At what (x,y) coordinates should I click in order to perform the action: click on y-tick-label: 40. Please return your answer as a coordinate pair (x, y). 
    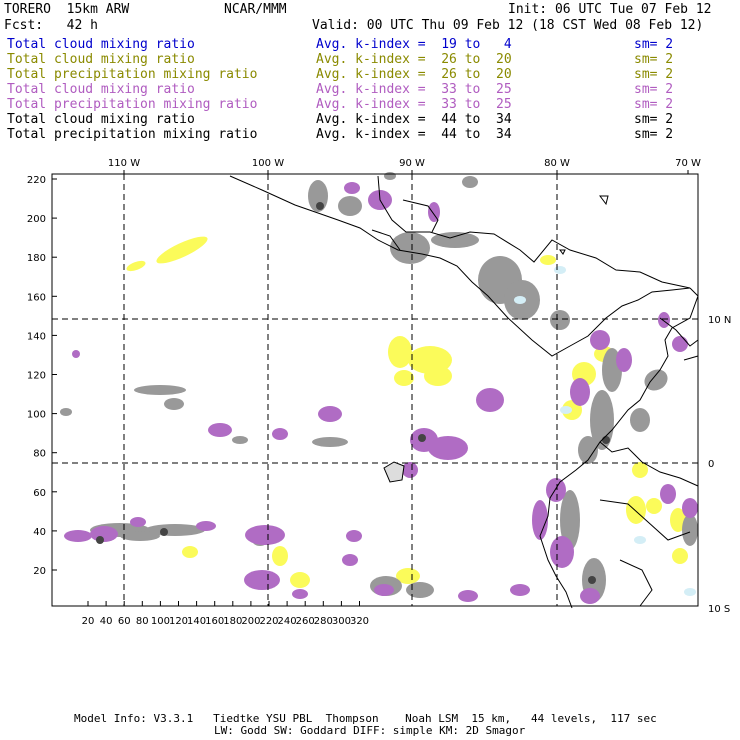
    Looking at the image, I should click on (39, 532).